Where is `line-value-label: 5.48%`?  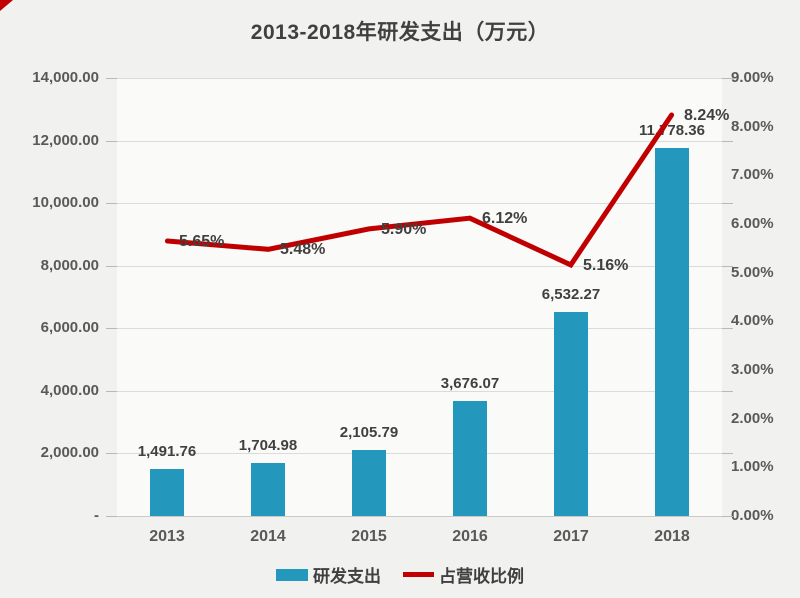 line-value-label: 5.48% is located at coordinates (303, 249).